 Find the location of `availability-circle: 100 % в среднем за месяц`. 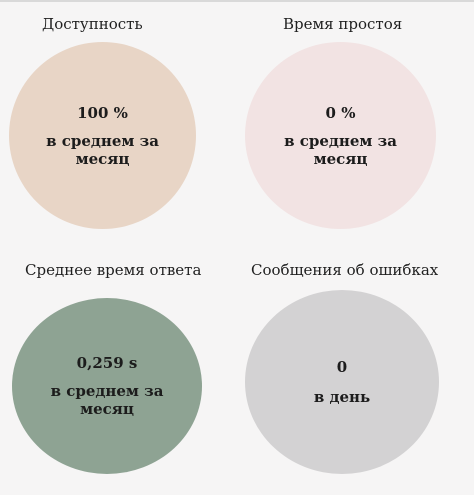

availability-circle: 100 % в среднем за месяц is located at coordinates (102, 135).